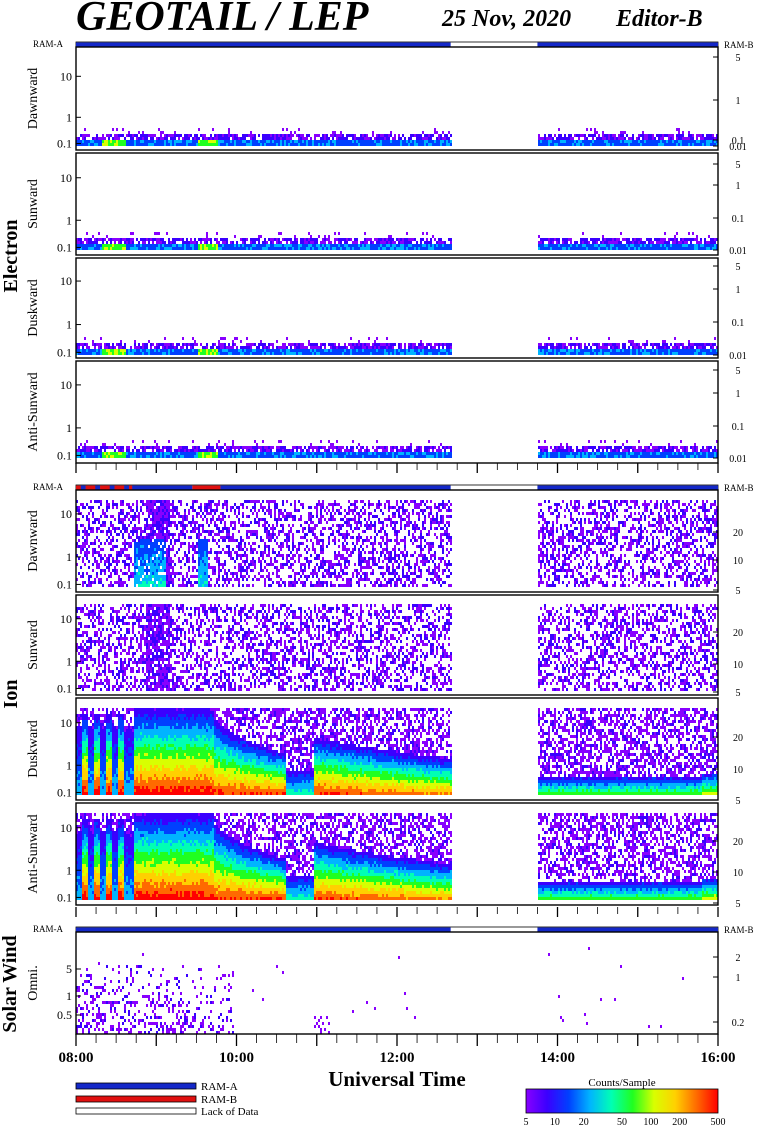 This screenshot has height=1128, width=762. What do you see at coordinates (659, 19) in the screenshot?
I see `figure-editor: Editor-B` at bounding box center [659, 19].